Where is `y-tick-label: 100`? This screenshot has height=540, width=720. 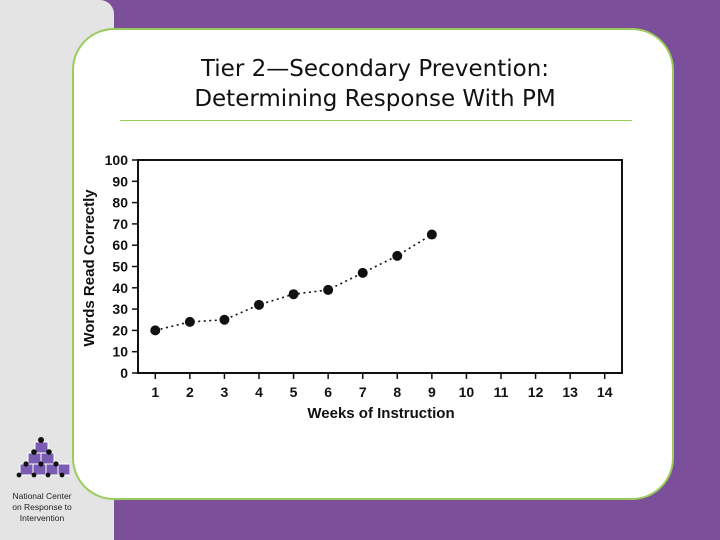
y-tick-label: 100 is located at coordinates (117, 160).